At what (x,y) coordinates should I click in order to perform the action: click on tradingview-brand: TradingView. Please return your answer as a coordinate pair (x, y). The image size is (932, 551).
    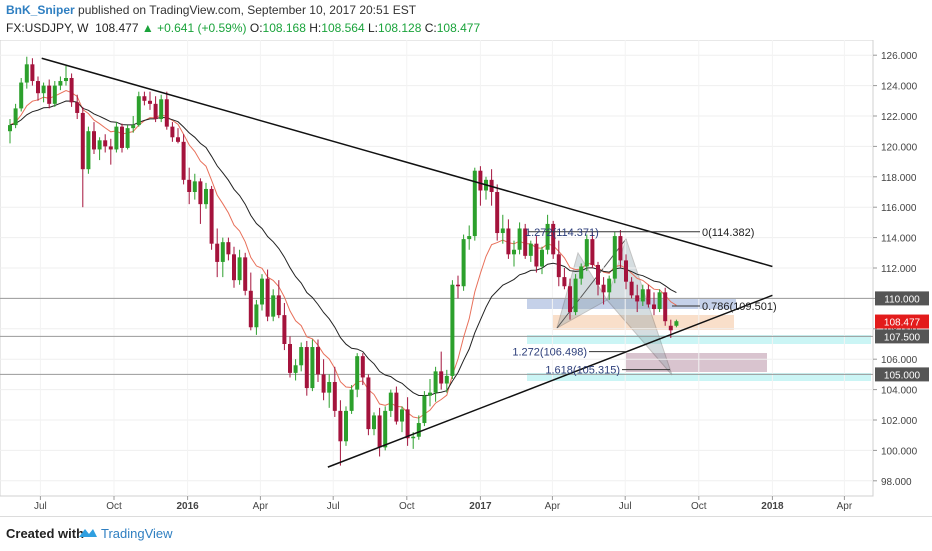
    Looking at the image, I should click on (137, 533).